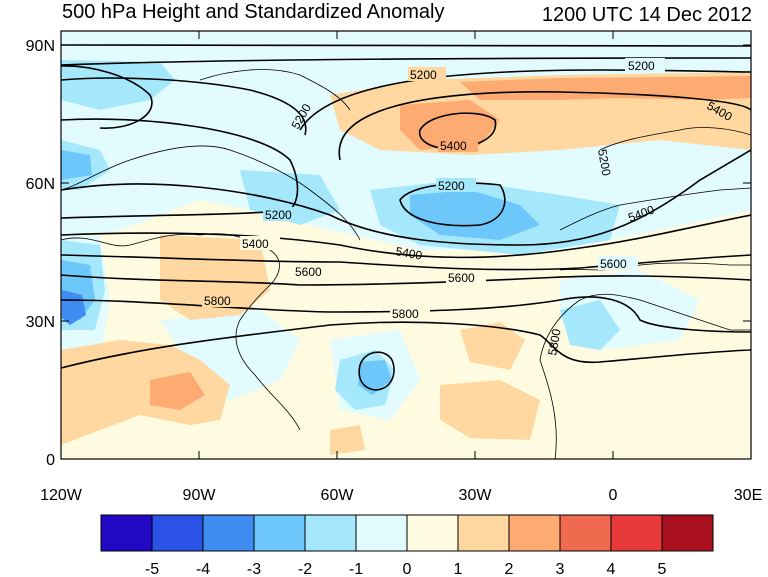  I want to click on valid-time: 1200 UTC 14 Dec 2012, so click(646, 15).